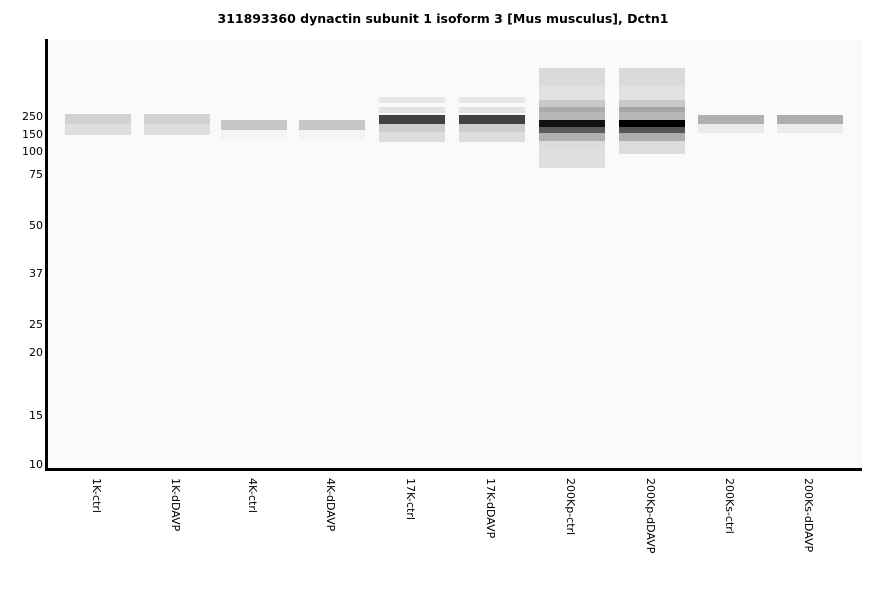 The image size is (886, 598). I want to click on y-tick-label: 10, so click(36, 464).